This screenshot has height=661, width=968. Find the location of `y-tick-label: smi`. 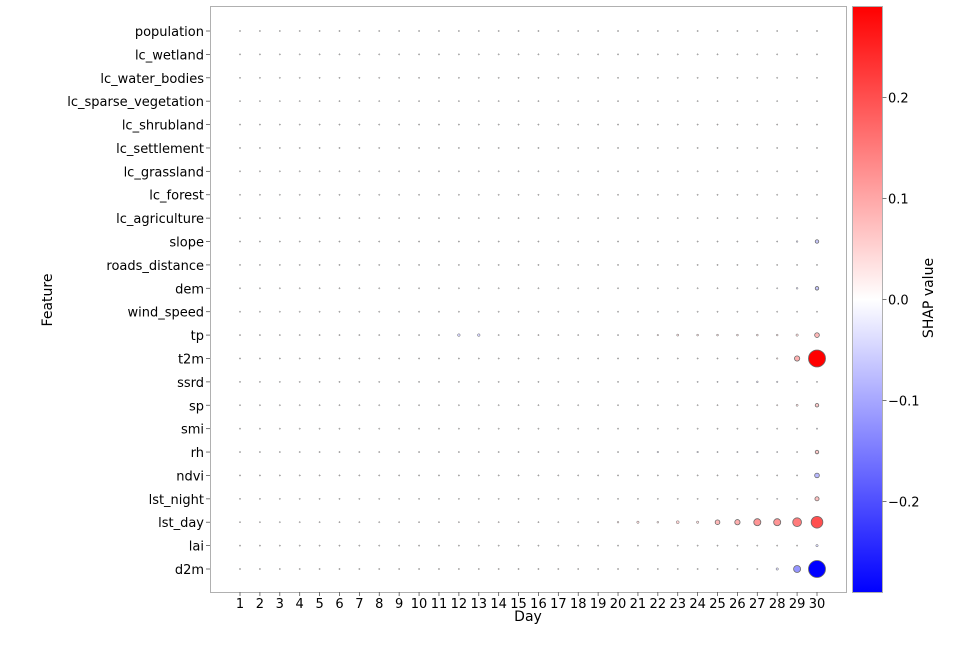

y-tick-label: smi is located at coordinates (192, 430).